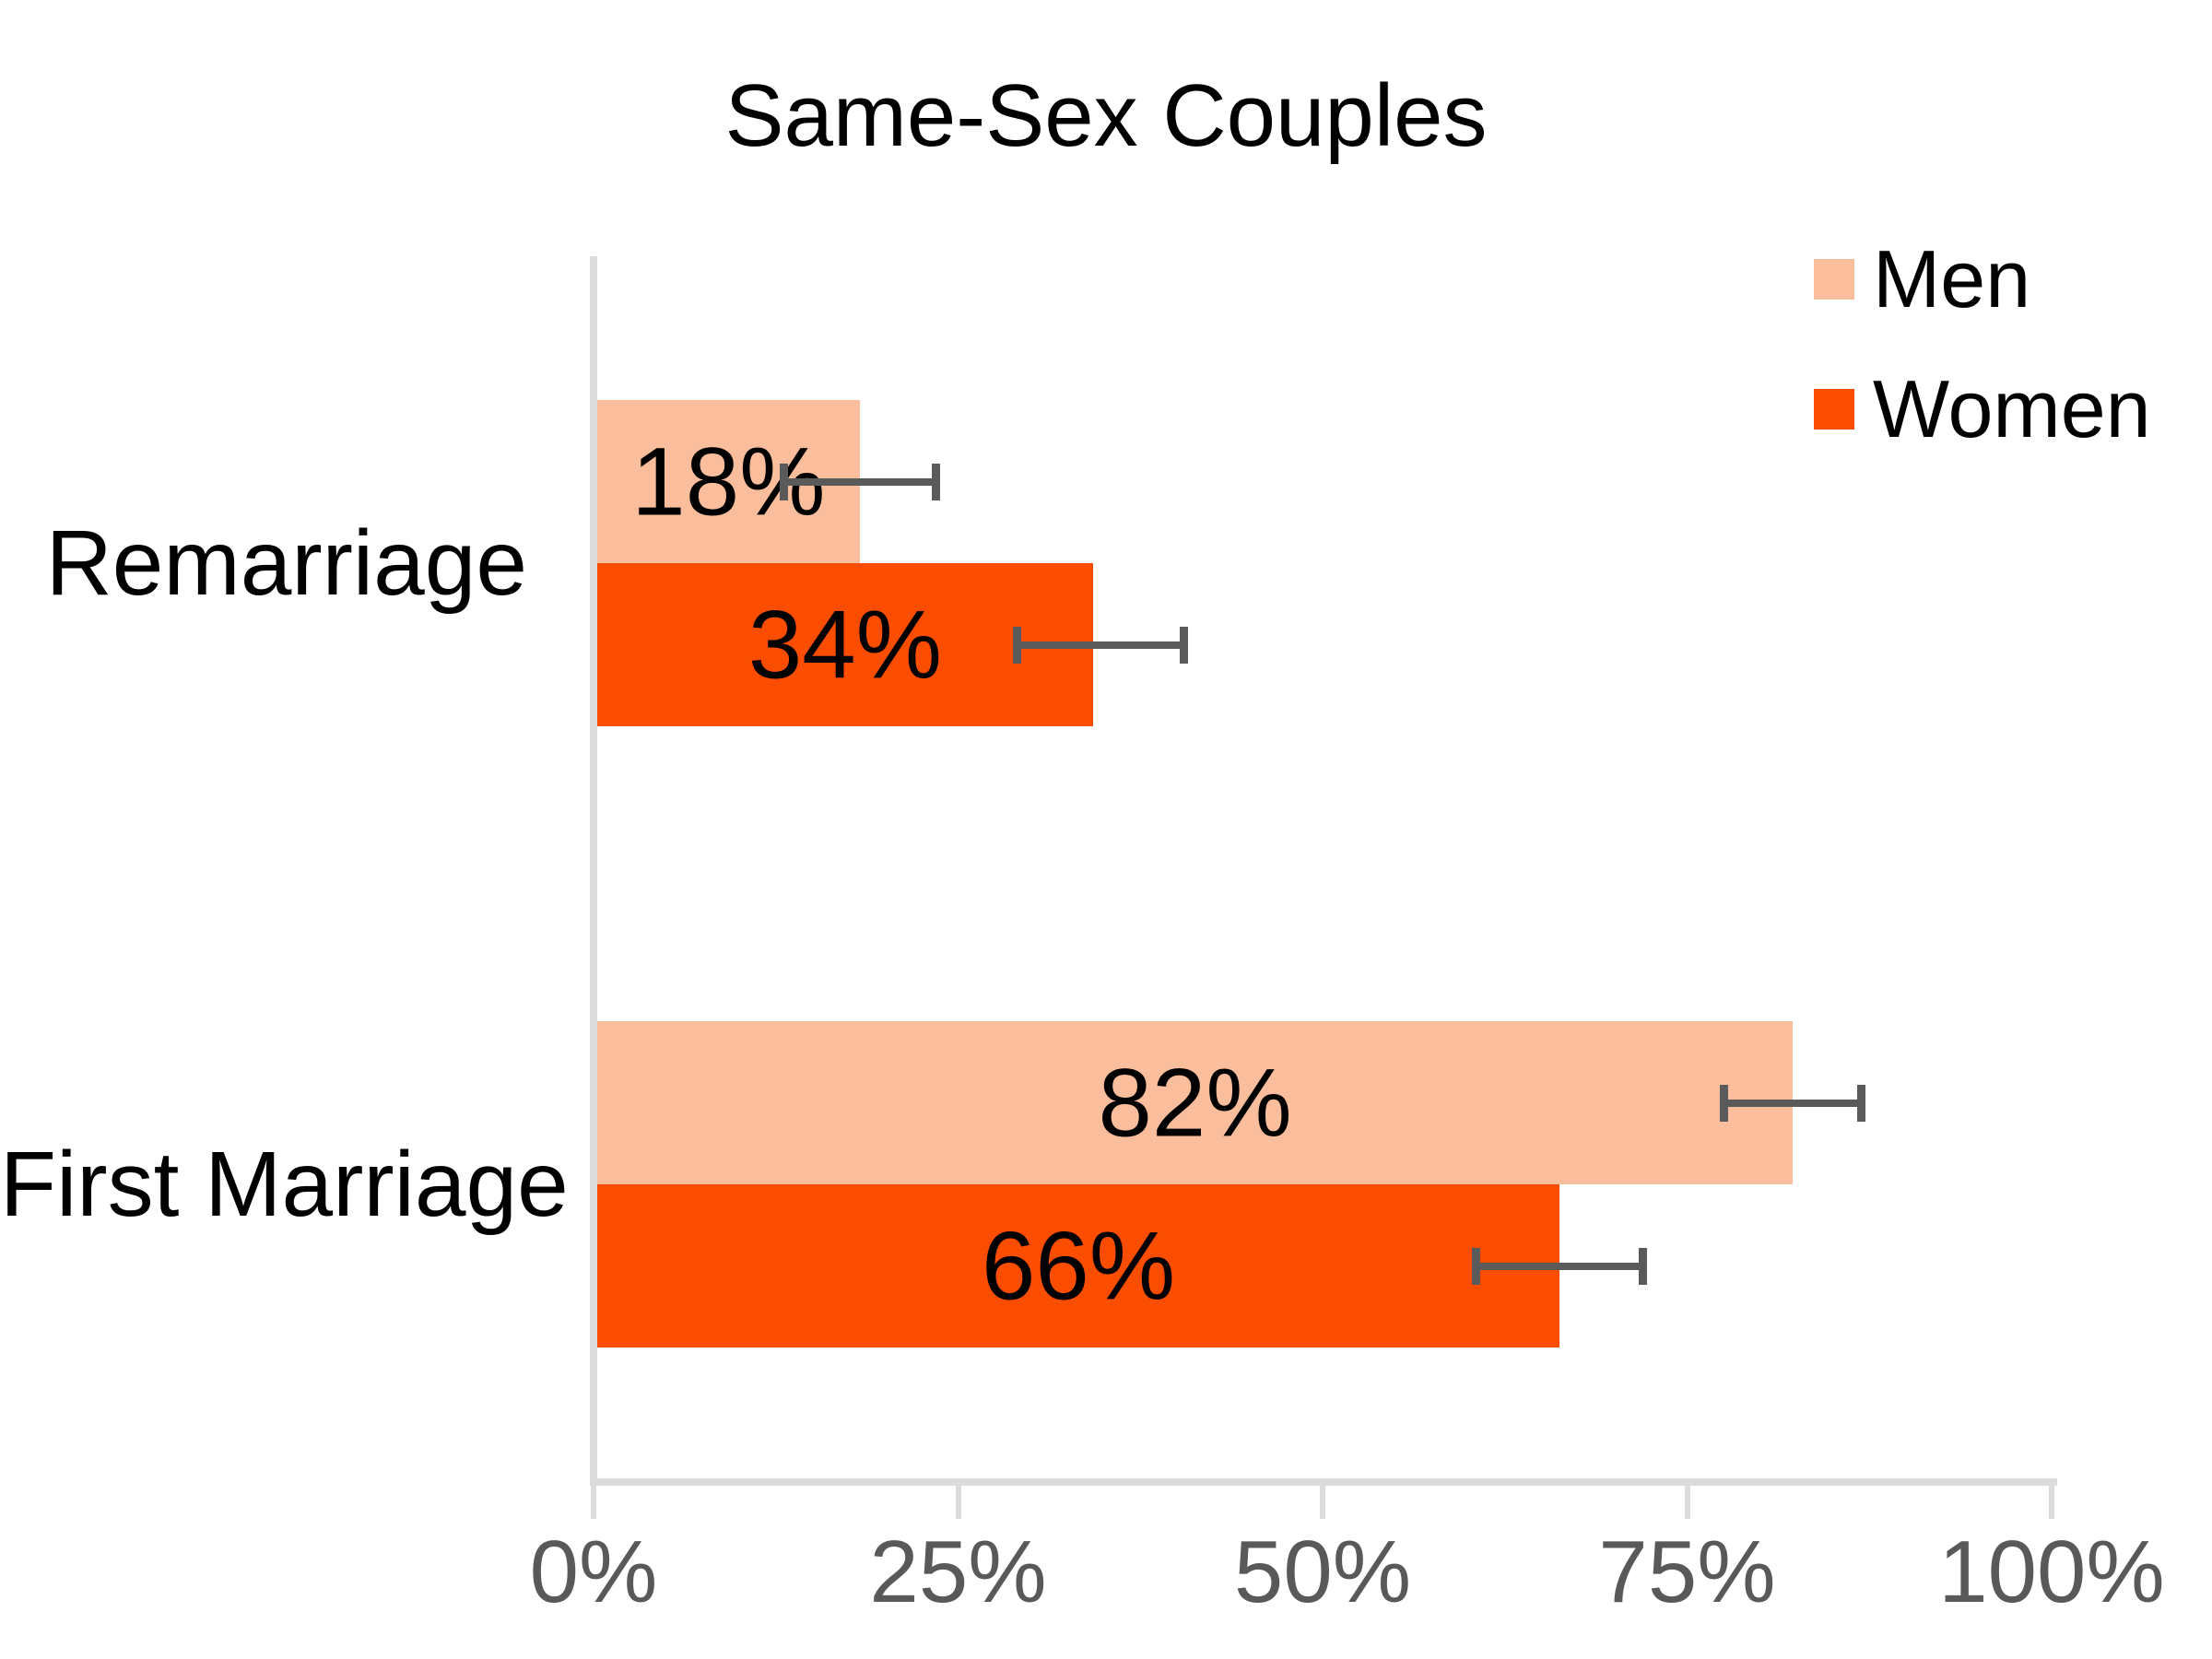  I want to click on legend-label-men: Men, so click(1952, 278).